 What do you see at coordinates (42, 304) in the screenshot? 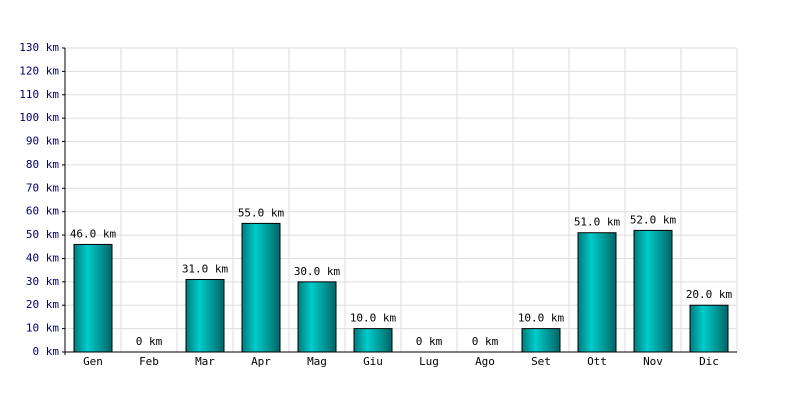
I see `y-tick-label: 20 km` at bounding box center [42, 304].